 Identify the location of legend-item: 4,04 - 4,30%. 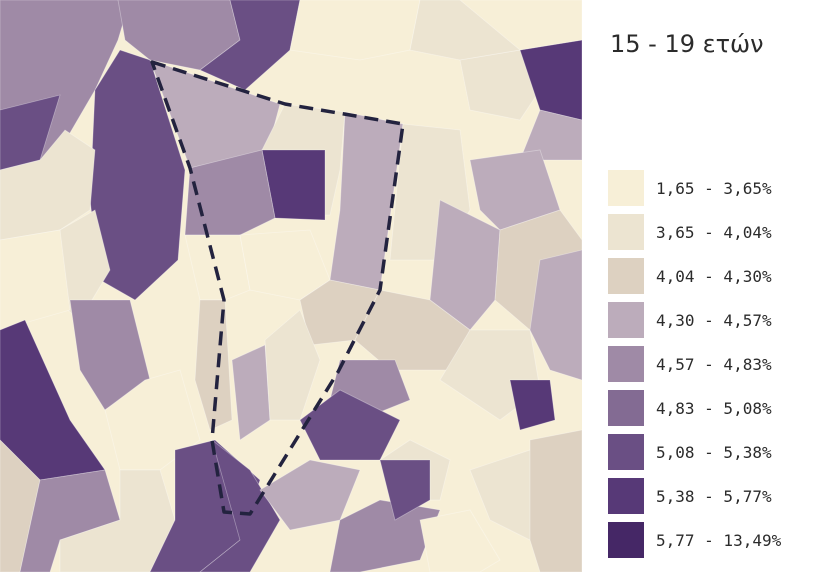
(690, 276).